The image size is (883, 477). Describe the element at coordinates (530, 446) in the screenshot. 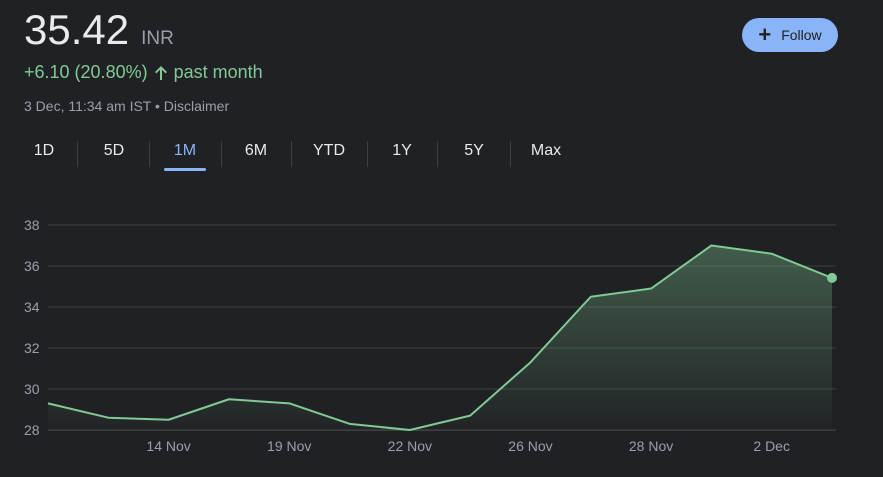

I see `x-tick-label: 26 Nov` at that location.